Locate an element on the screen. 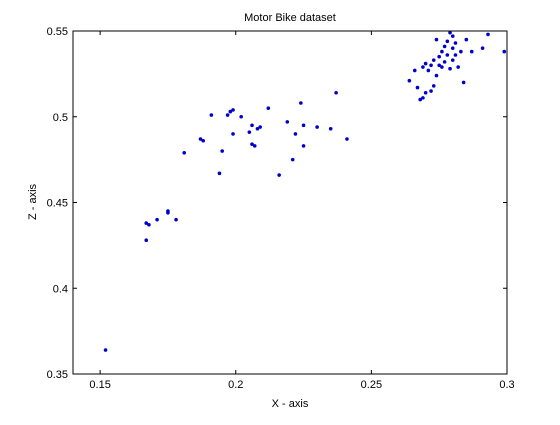 Image resolution: width=560 pixels, height=425 pixels. y-axis-label: Z - axis is located at coordinates (33, 201).